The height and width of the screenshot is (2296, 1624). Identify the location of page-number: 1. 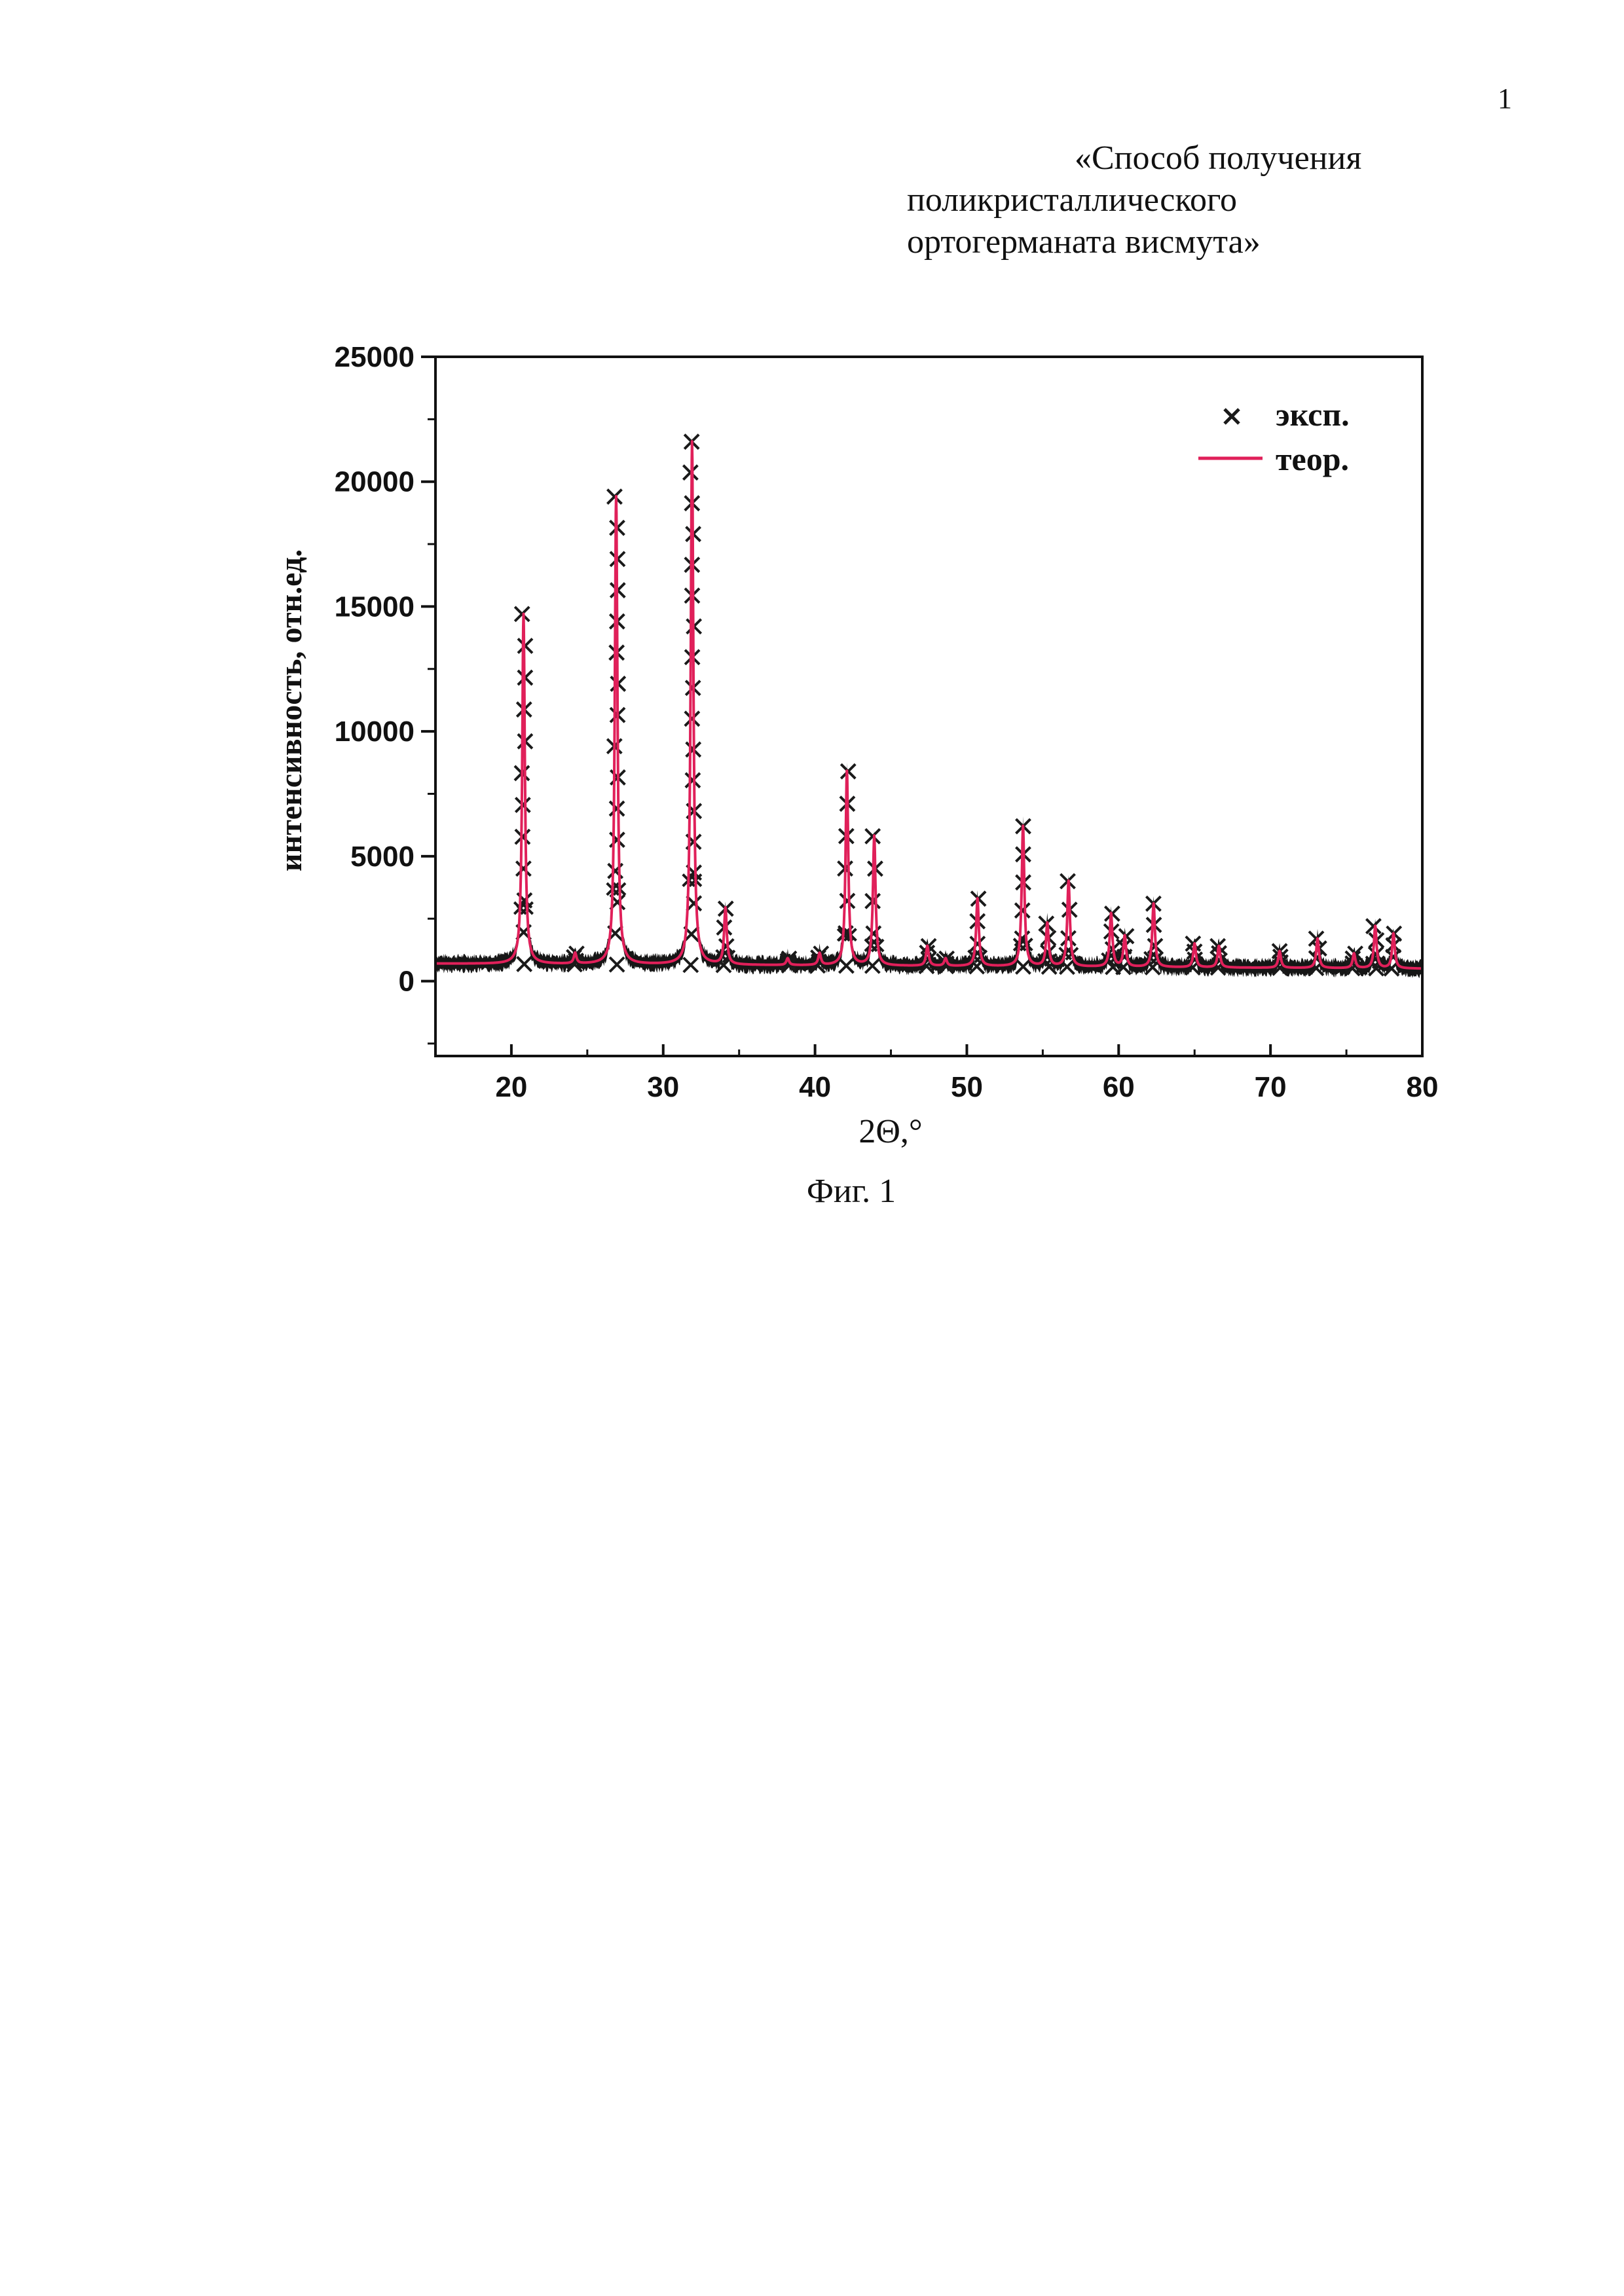
(1505, 98).